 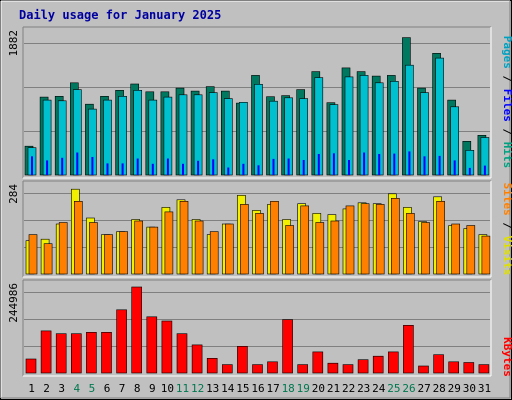 What do you see at coordinates (379, 388) in the screenshot?
I see `x-tick-label: 24` at bounding box center [379, 388].